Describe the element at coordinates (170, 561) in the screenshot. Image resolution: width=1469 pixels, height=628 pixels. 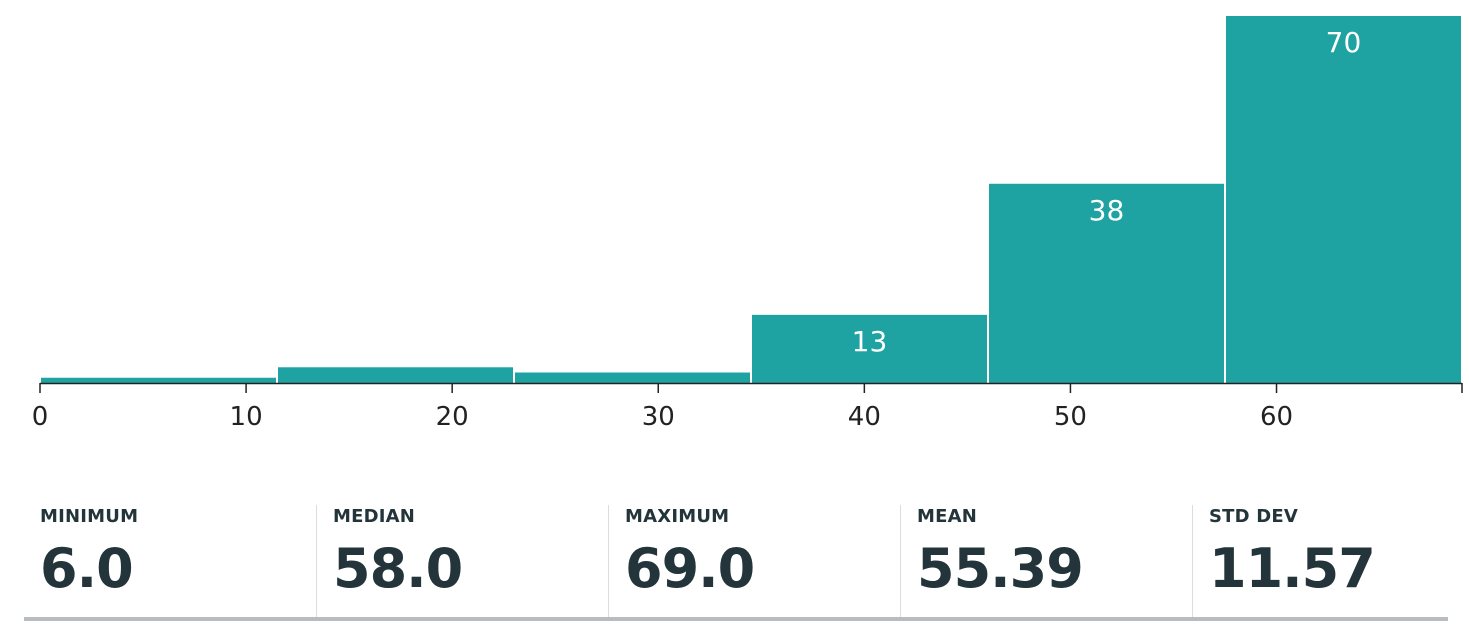
I see `stat-minimum: MINIMUM 6.0` at that location.